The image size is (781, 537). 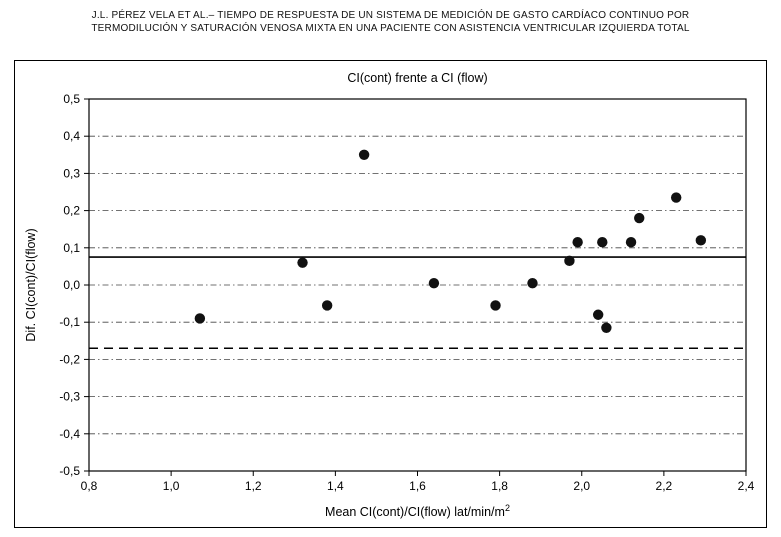 I want to click on x-tick-label: 2,2, so click(x=664, y=486).